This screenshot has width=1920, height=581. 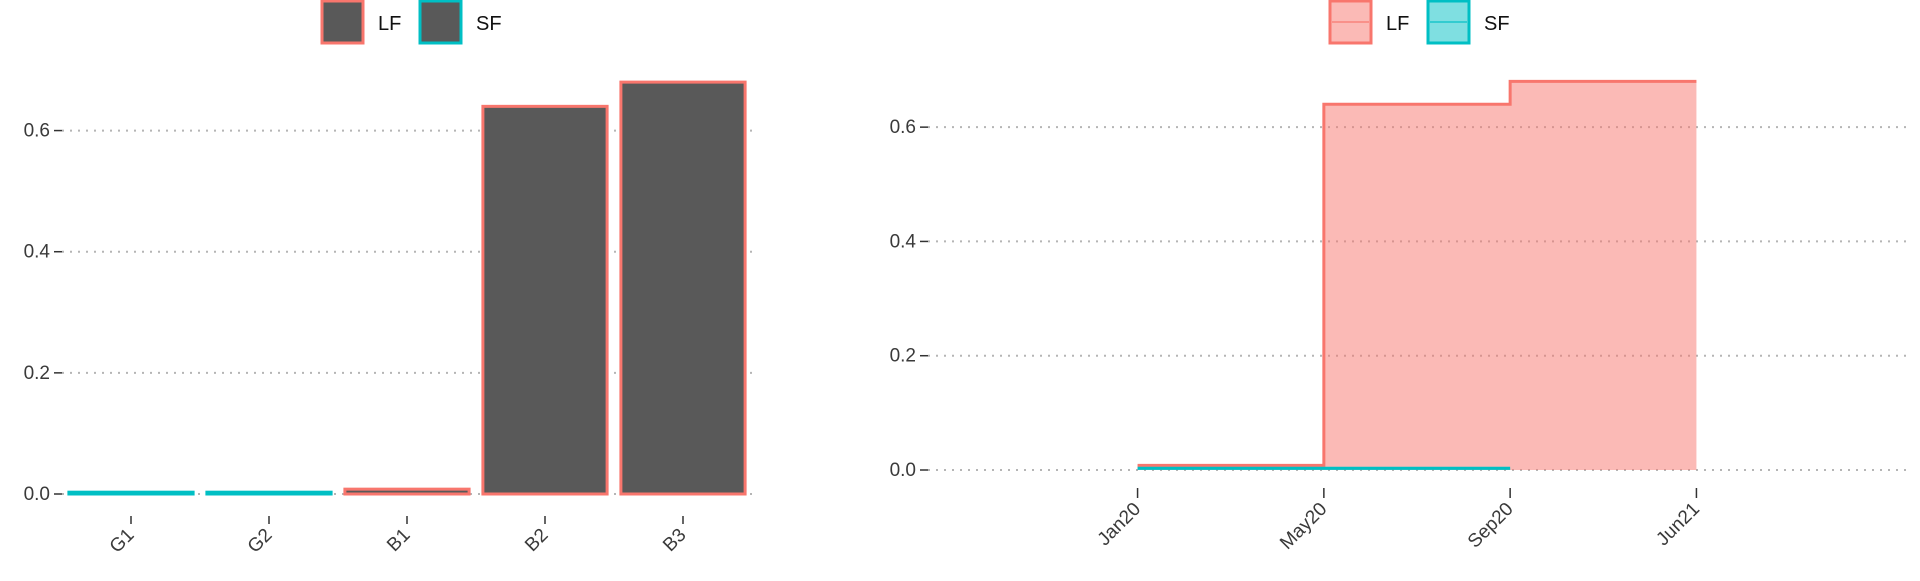 What do you see at coordinates (411, 22) in the screenshot?
I see `bar-legend: LF SF` at bounding box center [411, 22].